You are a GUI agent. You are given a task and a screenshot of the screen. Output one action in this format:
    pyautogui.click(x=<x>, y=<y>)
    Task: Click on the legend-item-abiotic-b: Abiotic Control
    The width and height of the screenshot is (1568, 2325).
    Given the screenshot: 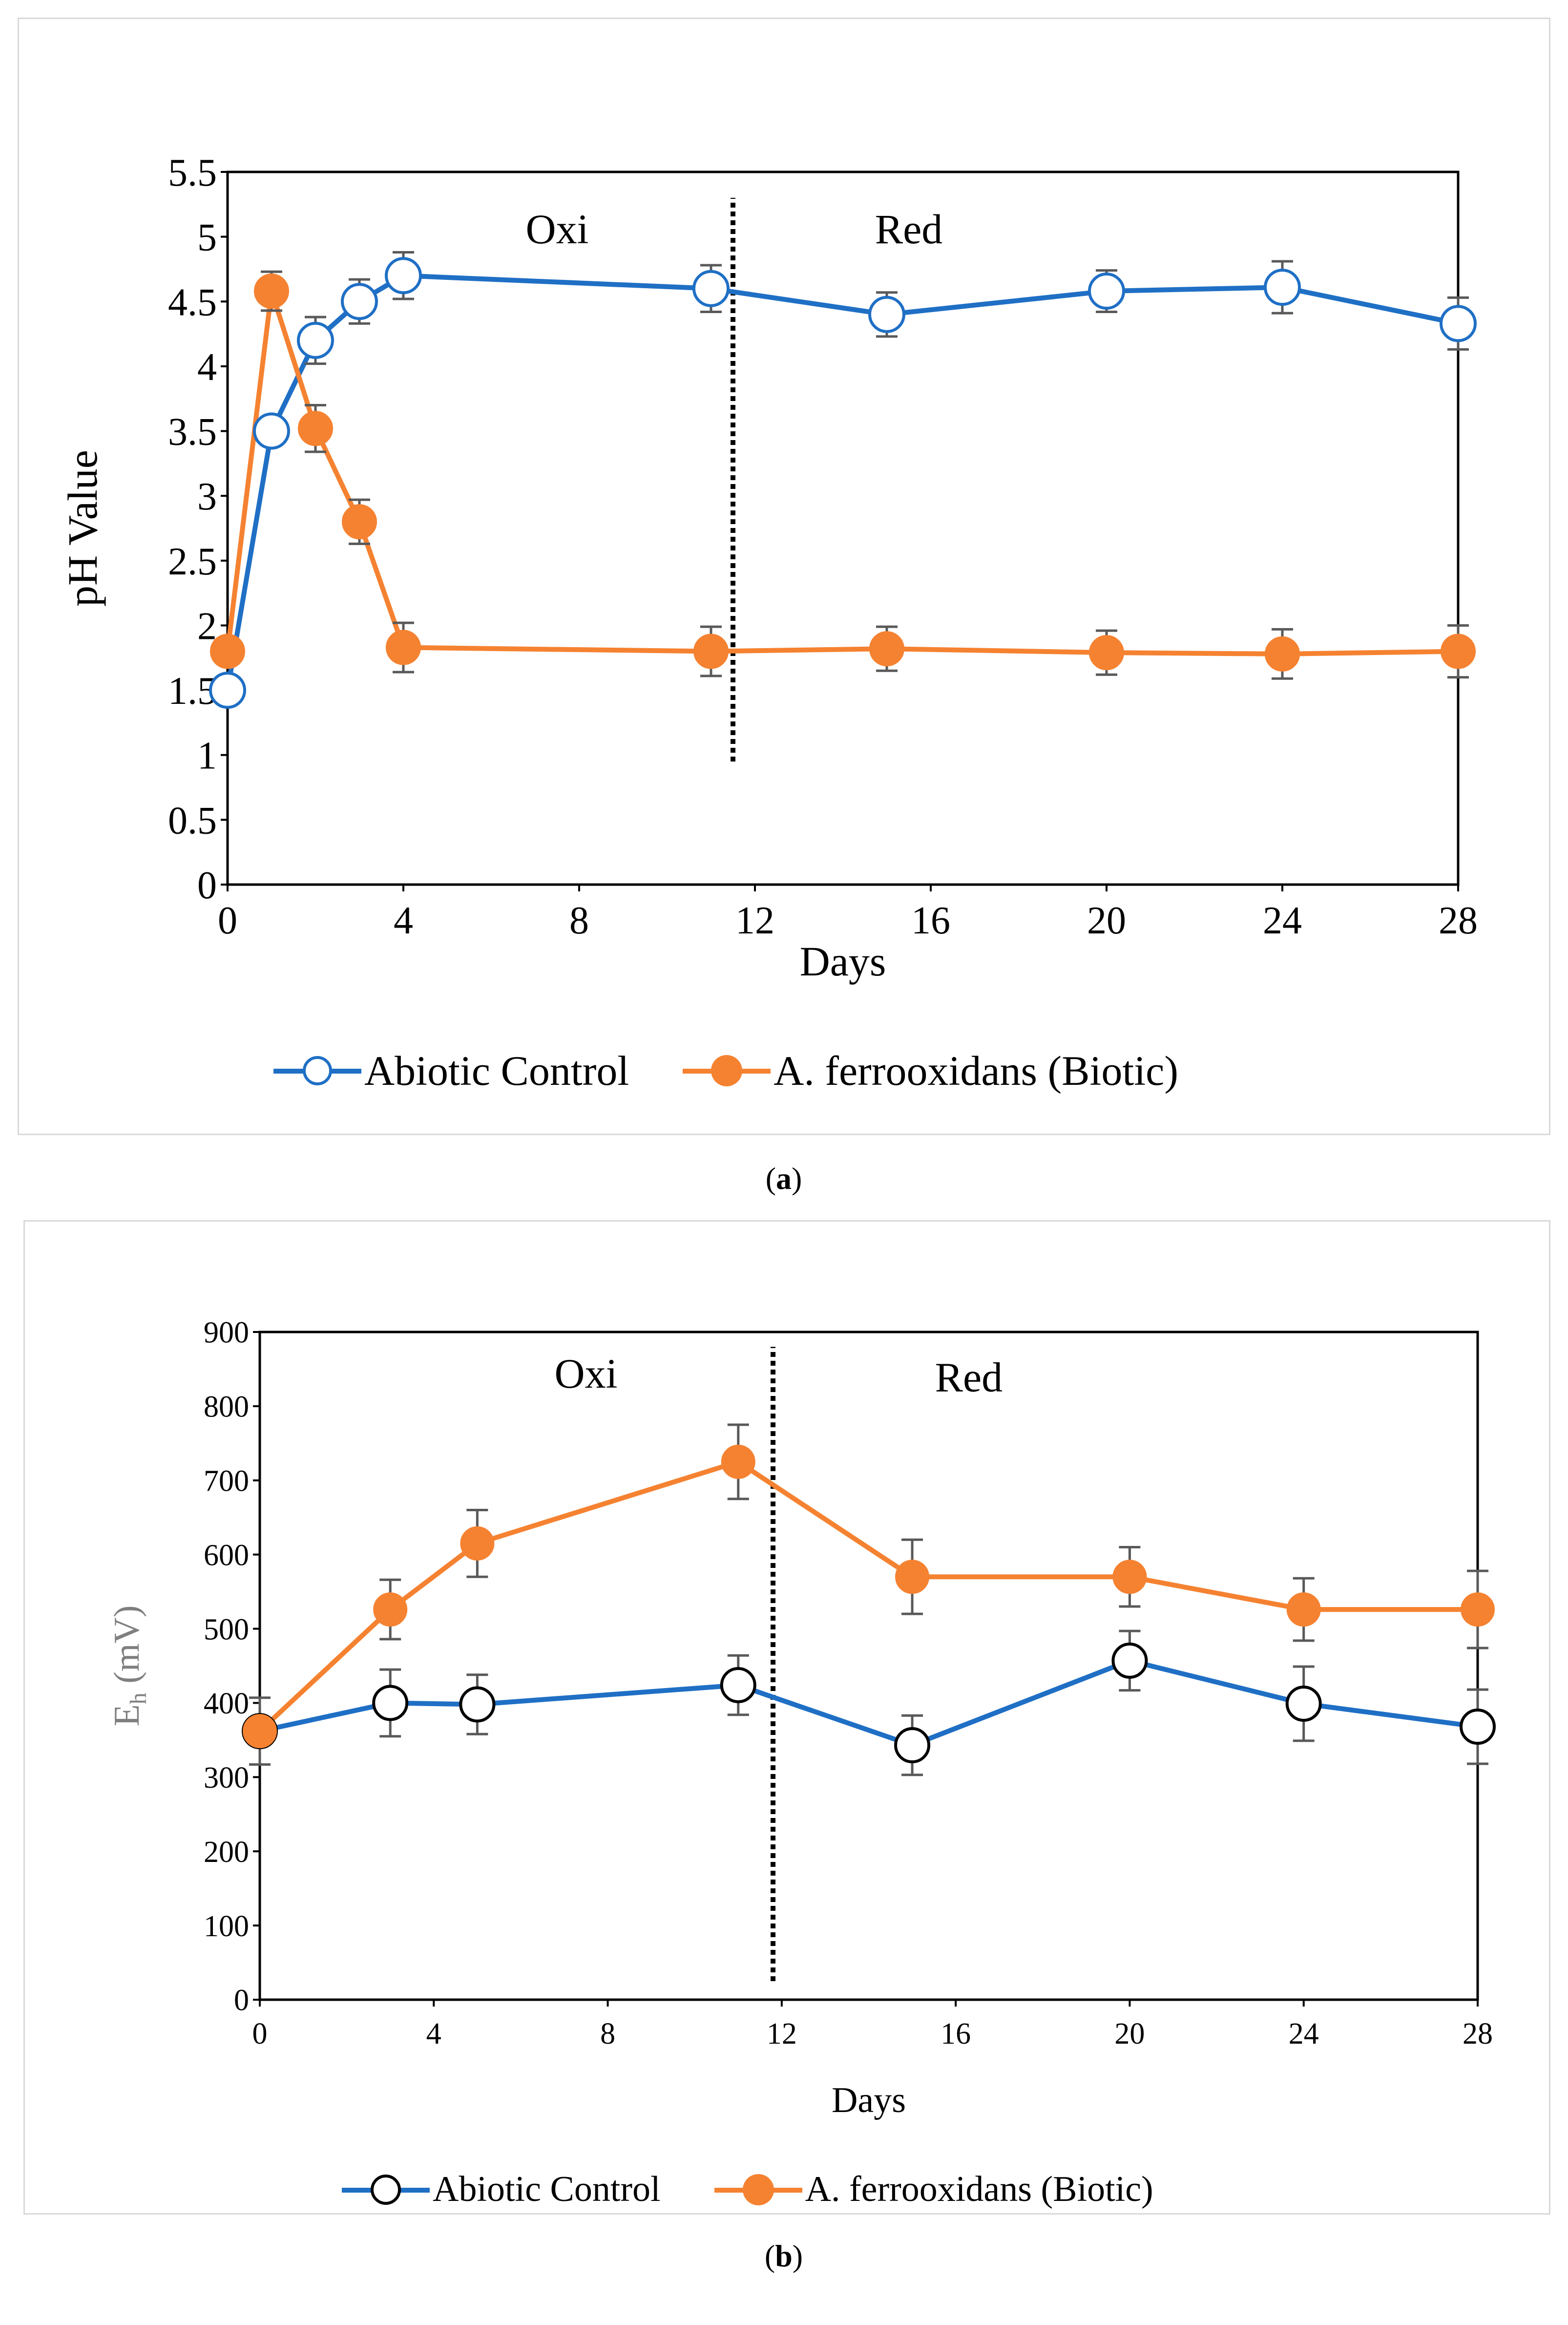 What is the action you would take?
    pyautogui.click(x=501, y=2189)
    